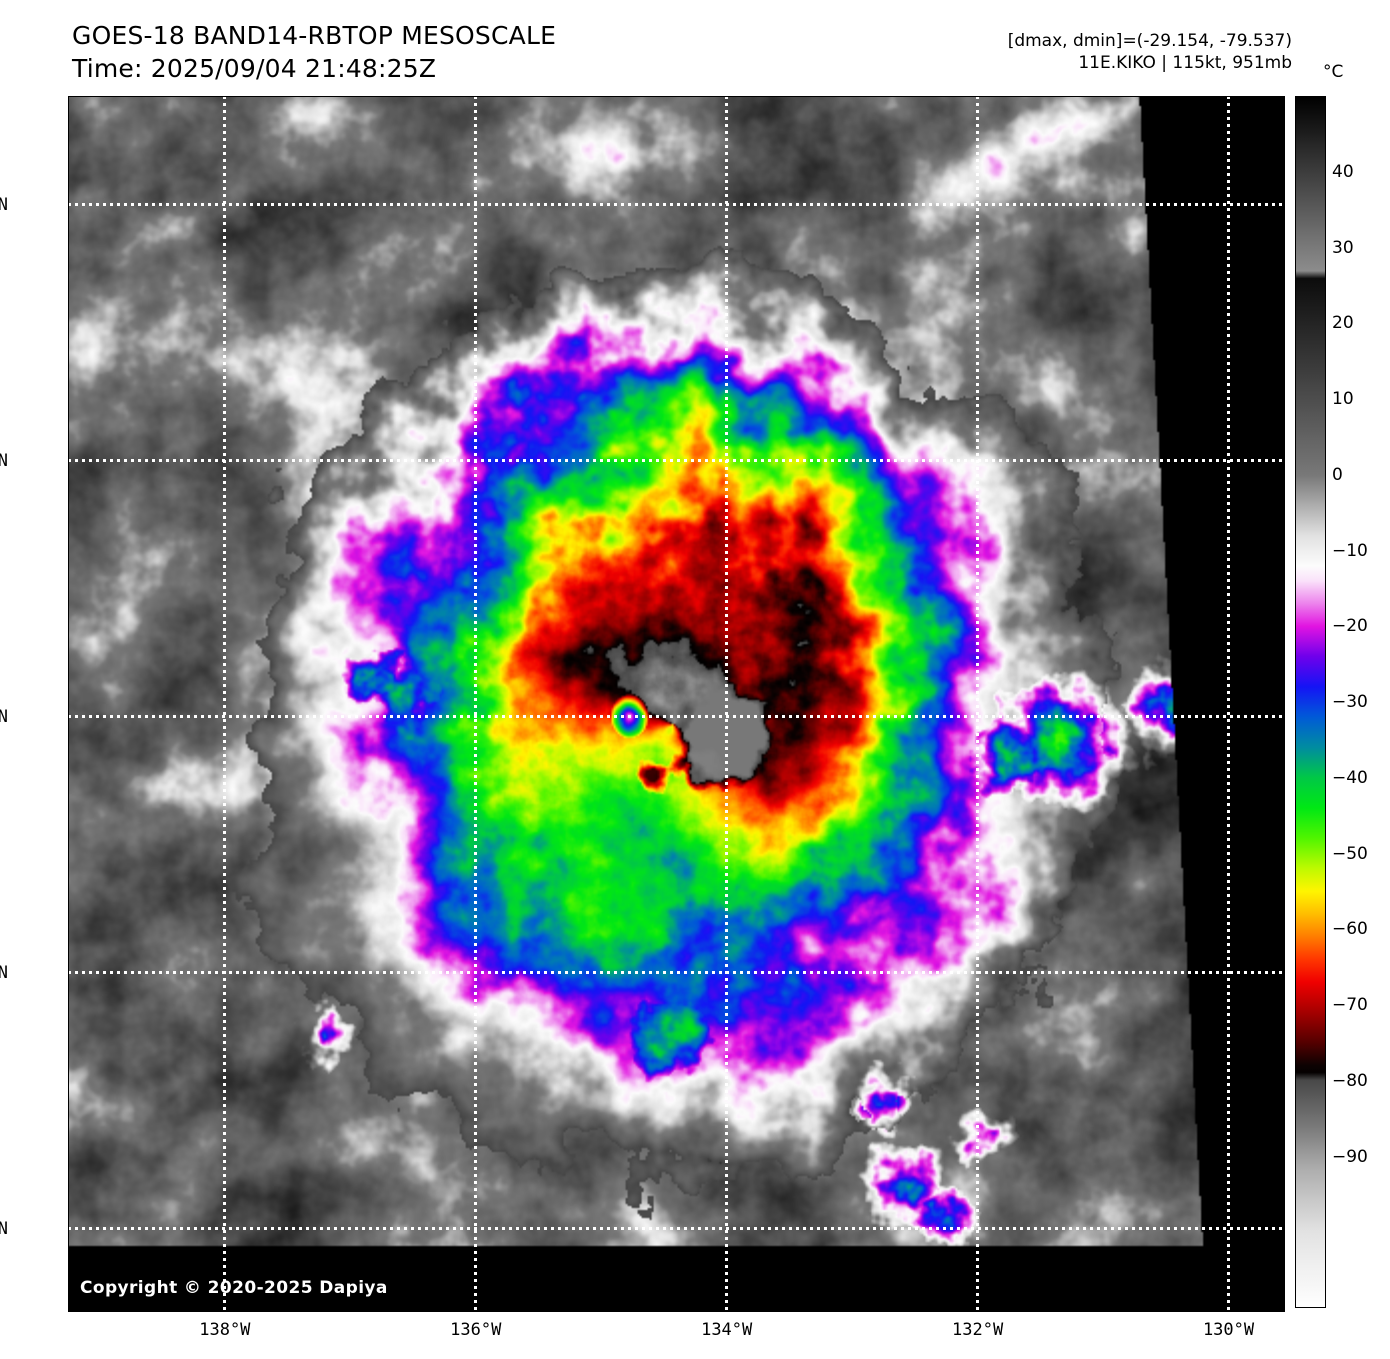  What do you see at coordinates (1350, 1156) in the screenshot?
I see `colorbar-tick-label: −90` at bounding box center [1350, 1156].